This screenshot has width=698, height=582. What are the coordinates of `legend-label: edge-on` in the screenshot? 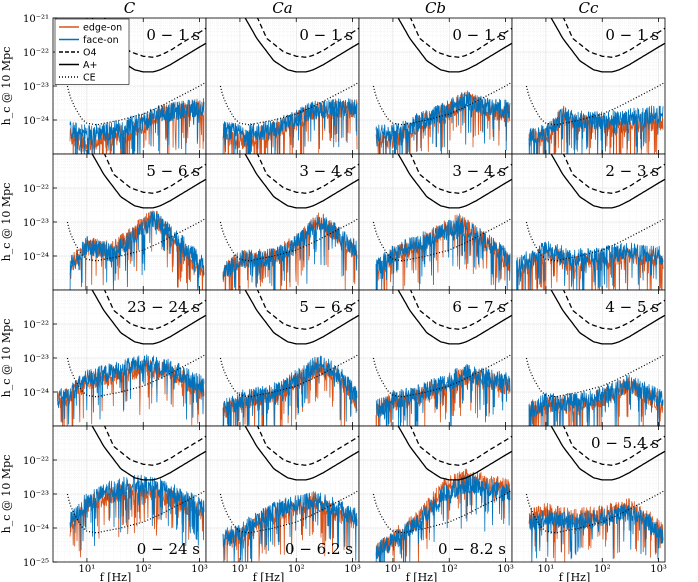 It's located at (102, 28).